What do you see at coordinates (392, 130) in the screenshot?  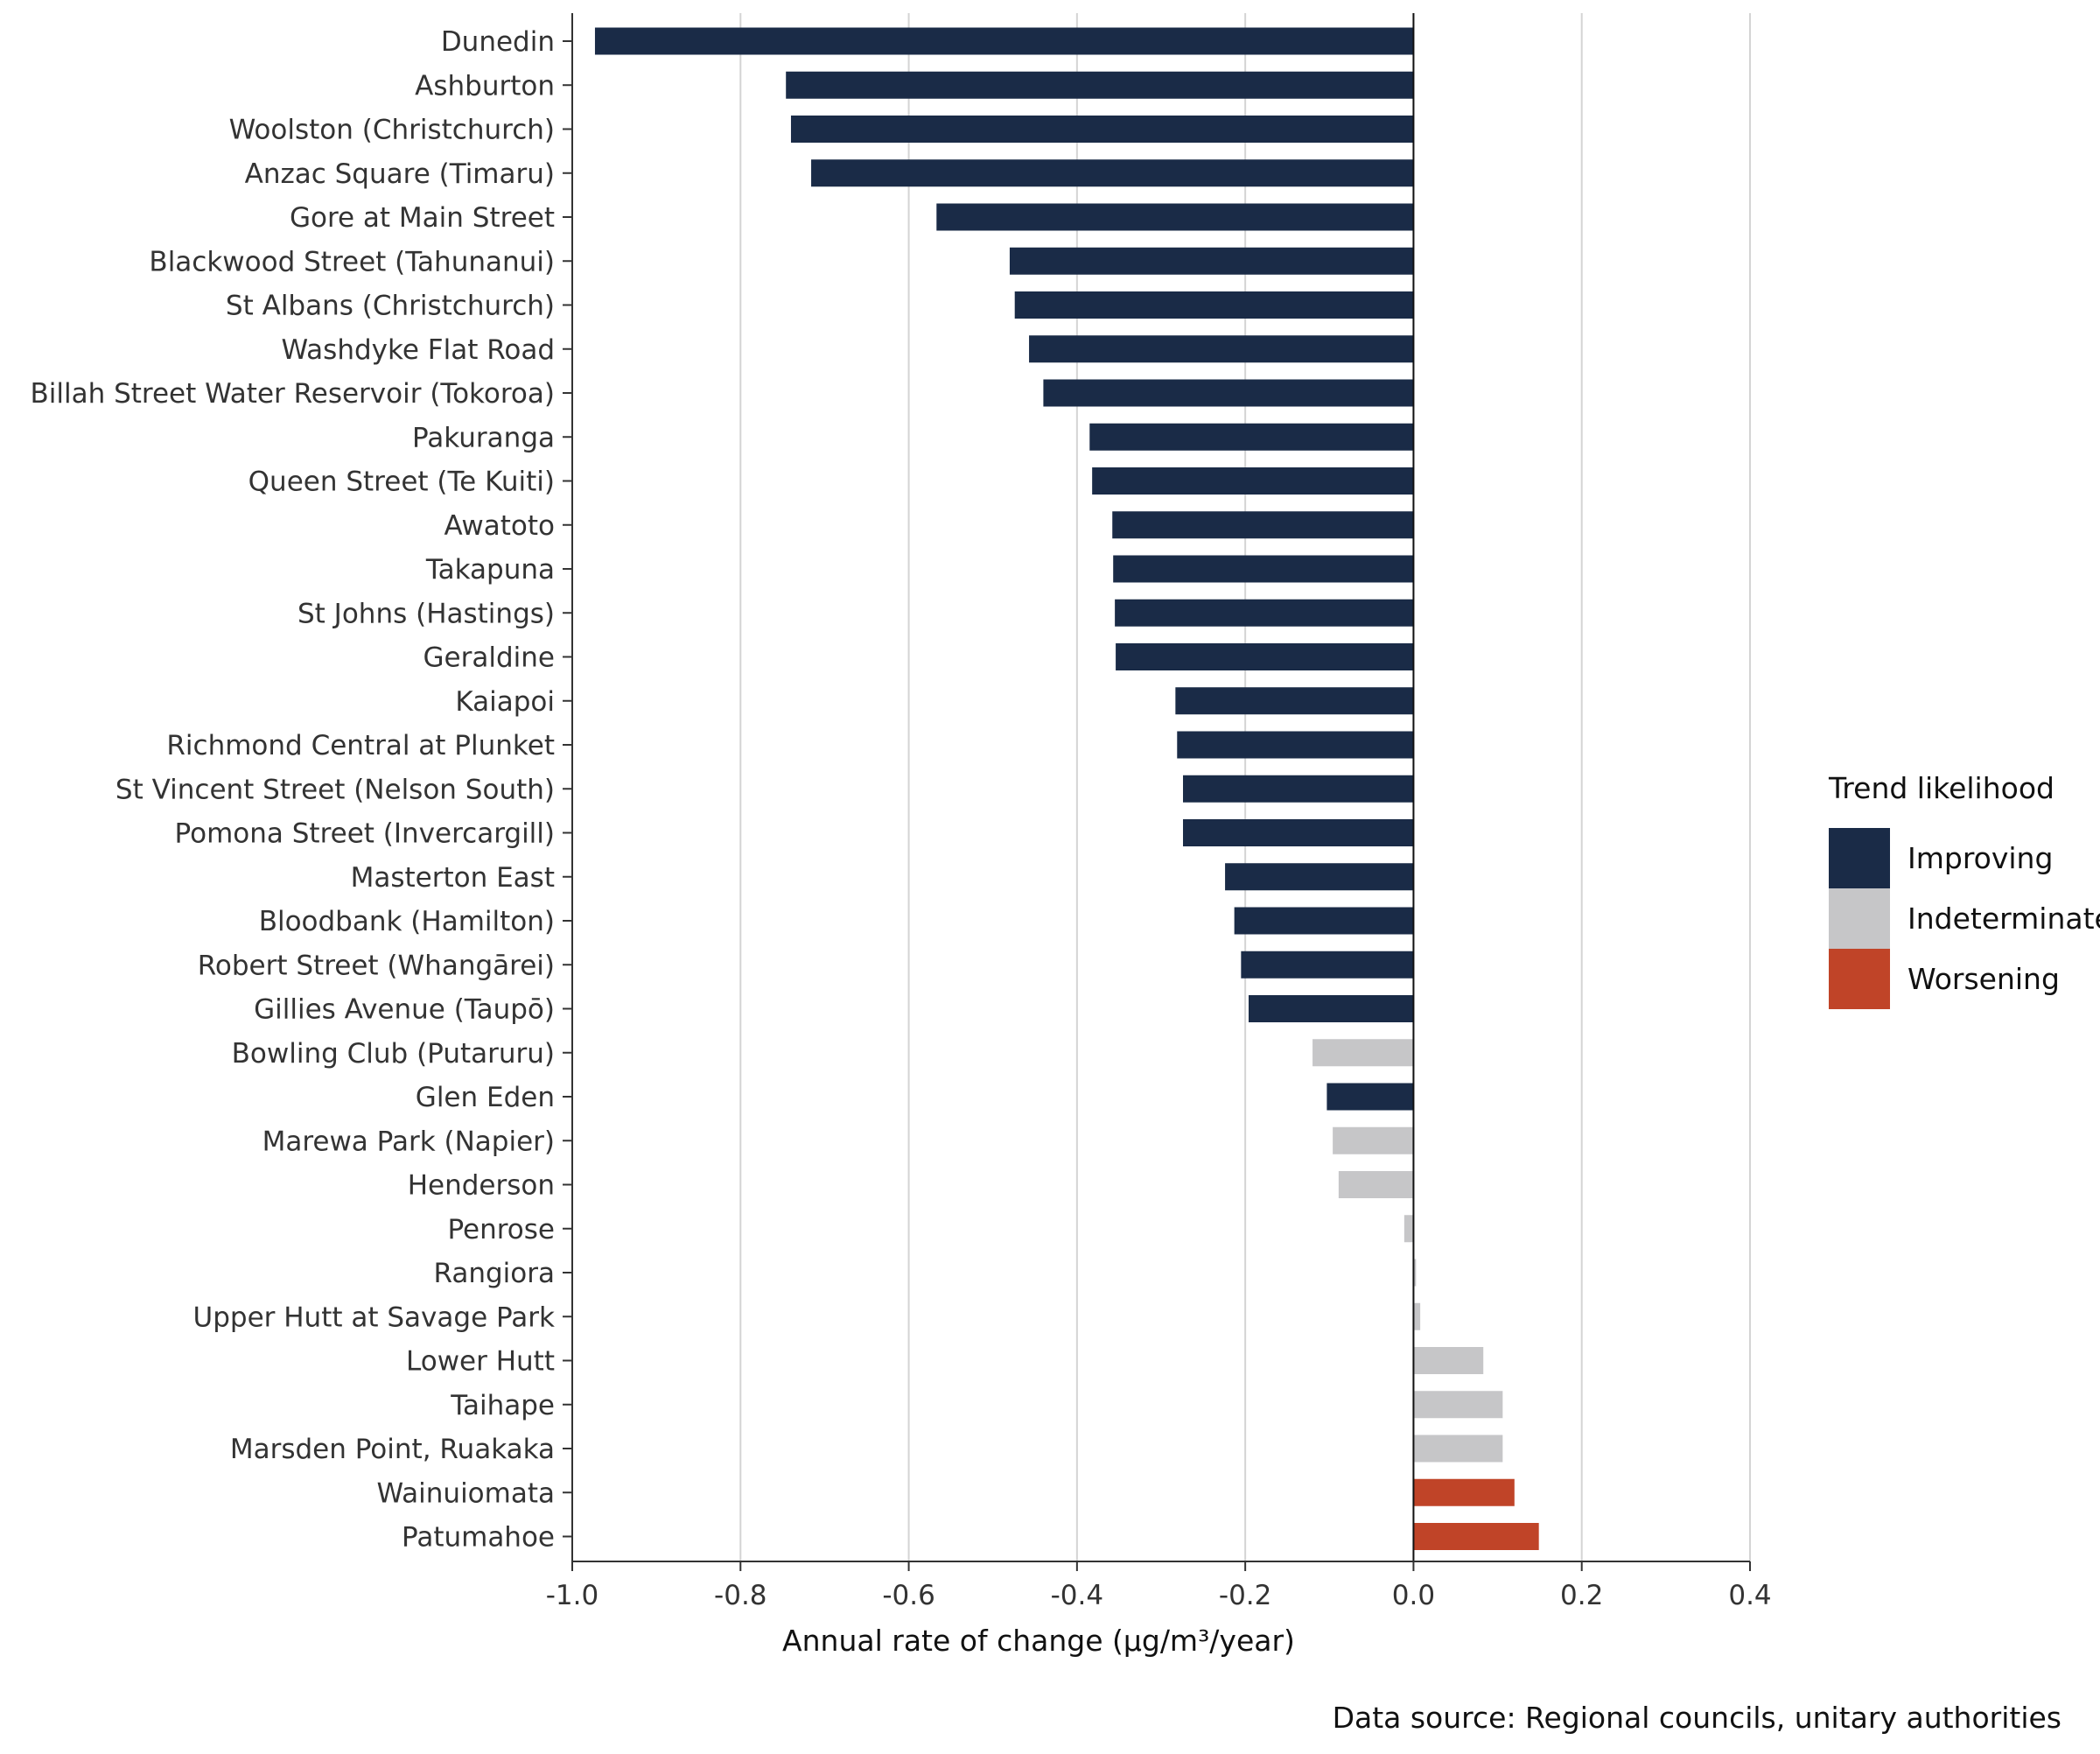 I see `category-label-2: Woolston (Christchurch)` at bounding box center [392, 130].